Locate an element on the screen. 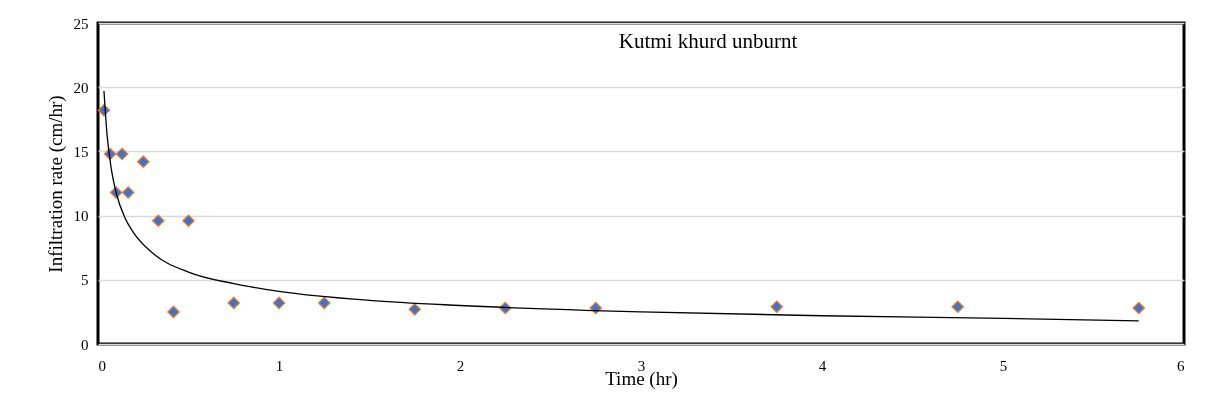  x-tick-label: 6 is located at coordinates (1181, 365).